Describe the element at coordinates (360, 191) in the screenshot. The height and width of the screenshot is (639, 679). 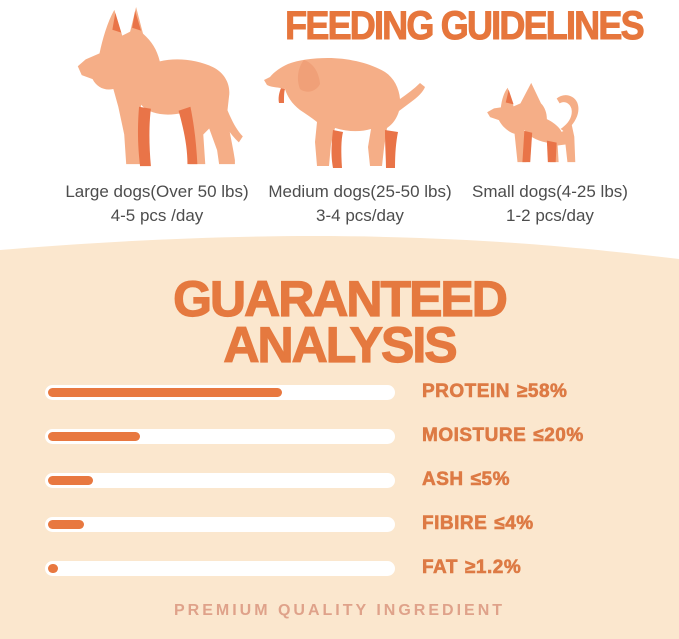
I see `feeding-caption-label: Medium dogs(25-50 lbs)` at that location.